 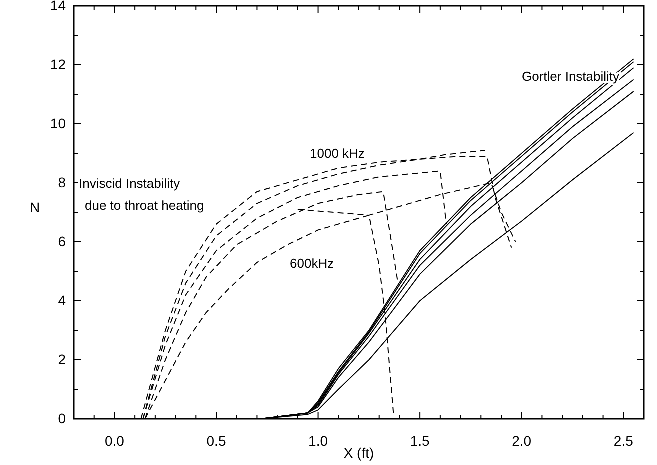 I want to click on annotation: due to throat heating, so click(x=144, y=205).